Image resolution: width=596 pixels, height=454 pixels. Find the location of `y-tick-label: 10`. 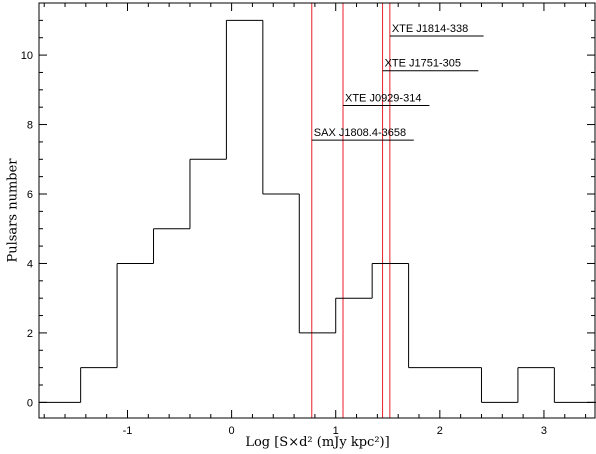

y-tick-label: 10 is located at coordinates (27, 56).